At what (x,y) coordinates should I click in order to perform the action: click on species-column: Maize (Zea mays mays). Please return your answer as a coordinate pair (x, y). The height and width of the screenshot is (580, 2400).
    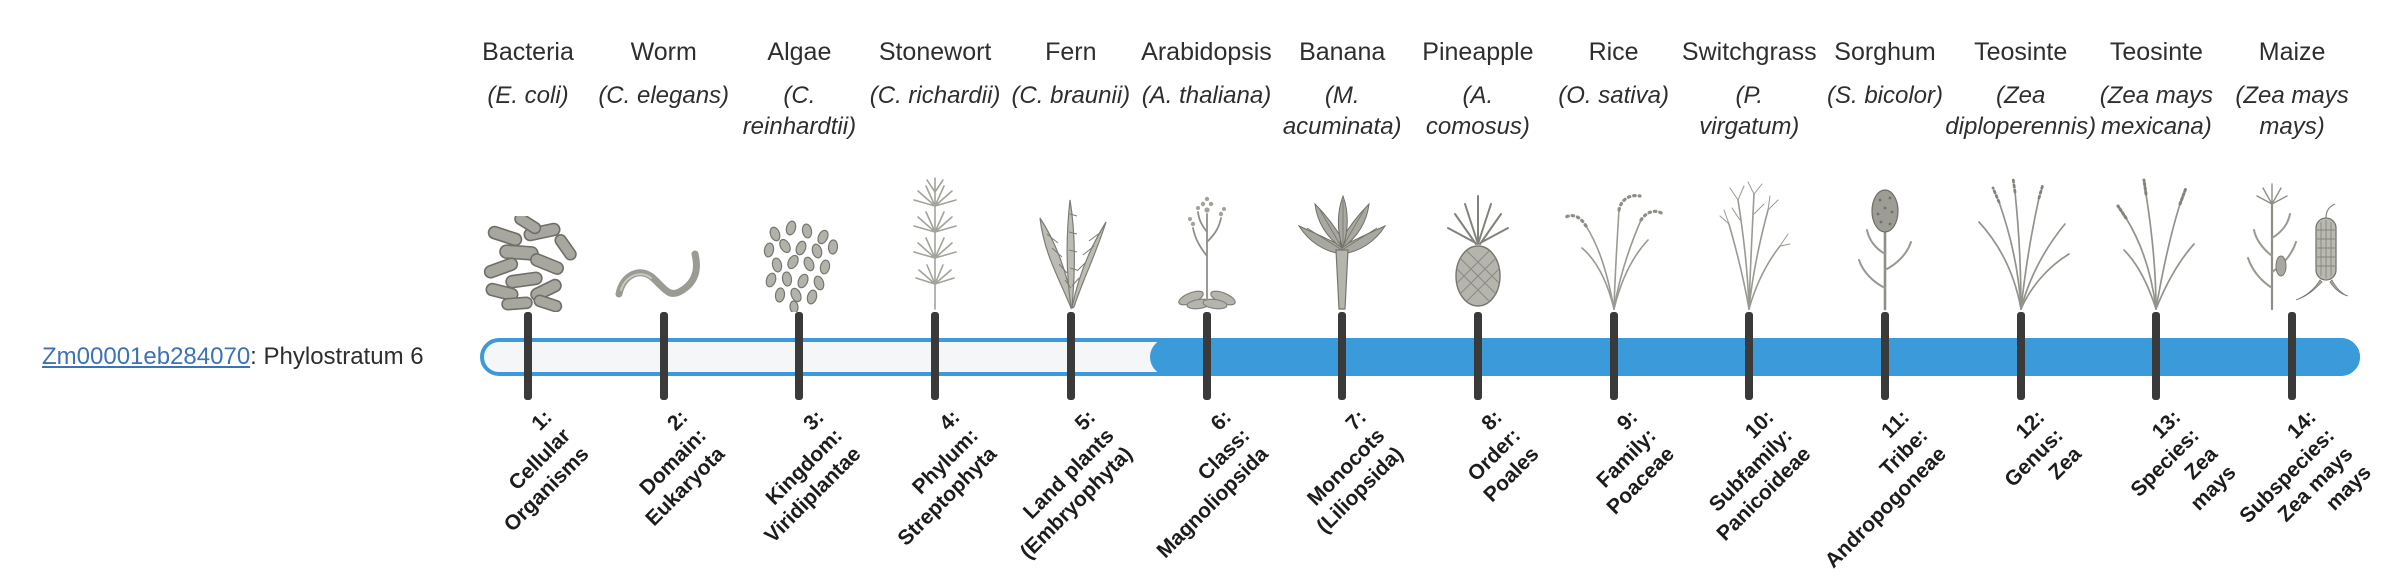
    Looking at the image, I should click on (2292, 174).